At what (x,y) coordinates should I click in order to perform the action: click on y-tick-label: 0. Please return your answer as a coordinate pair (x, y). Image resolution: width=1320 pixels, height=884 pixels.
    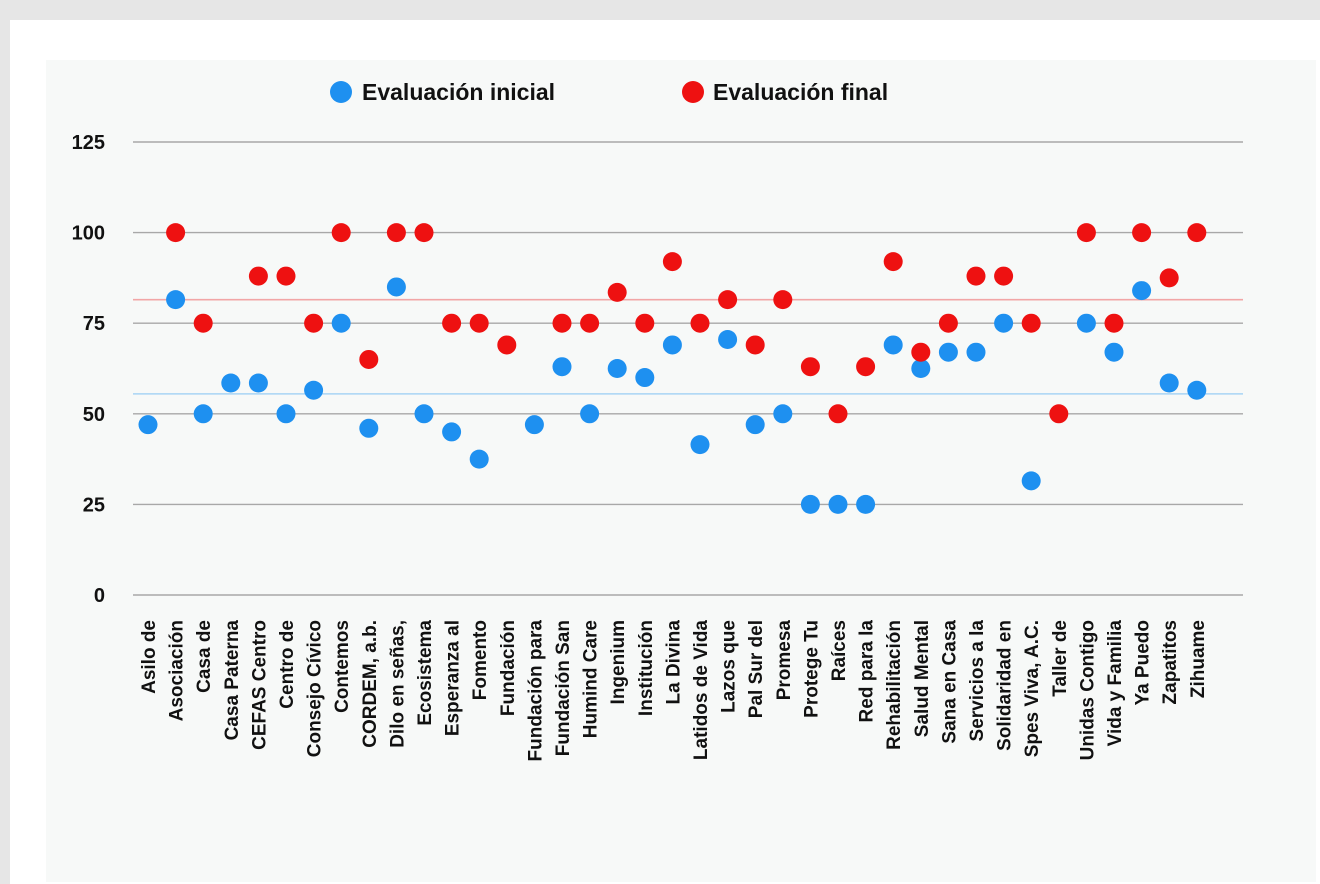
    Looking at the image, I should click on (99, 596).